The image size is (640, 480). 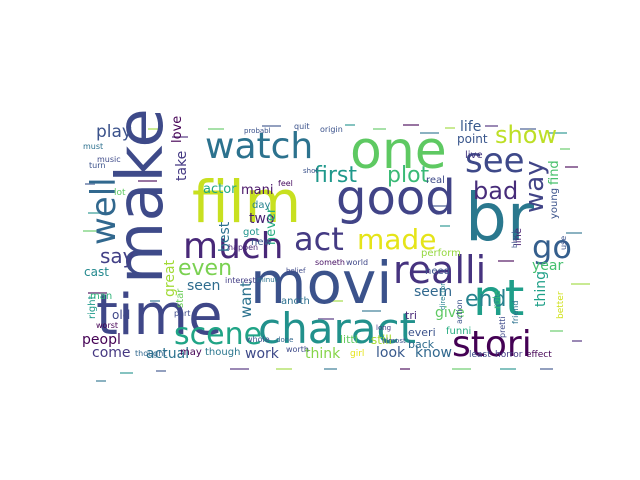 I want to click on cloud-word-bad: bad, so click(x=495, y=191).